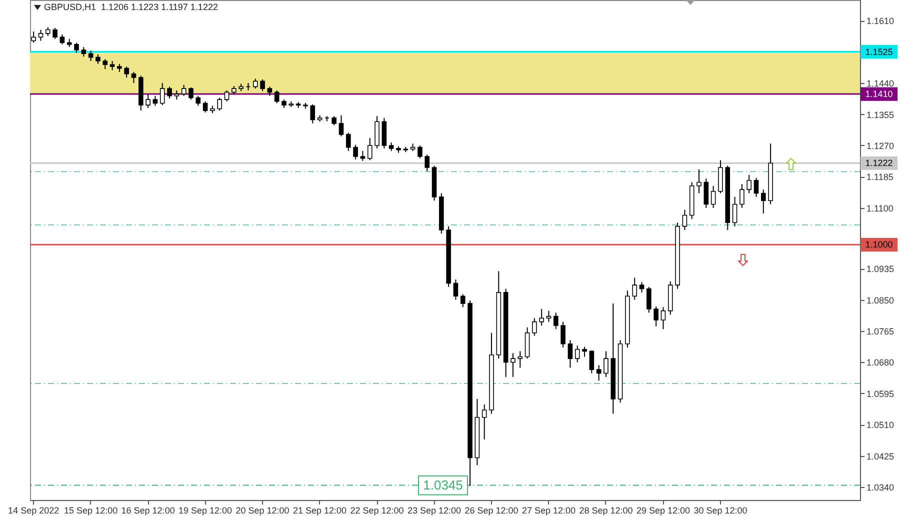 This screenshot has height=521, width=900. I want to click on chart-title: GBPUSD,H1 1.1206 1.1223 1.1197 1.1222, so click(131, 7).